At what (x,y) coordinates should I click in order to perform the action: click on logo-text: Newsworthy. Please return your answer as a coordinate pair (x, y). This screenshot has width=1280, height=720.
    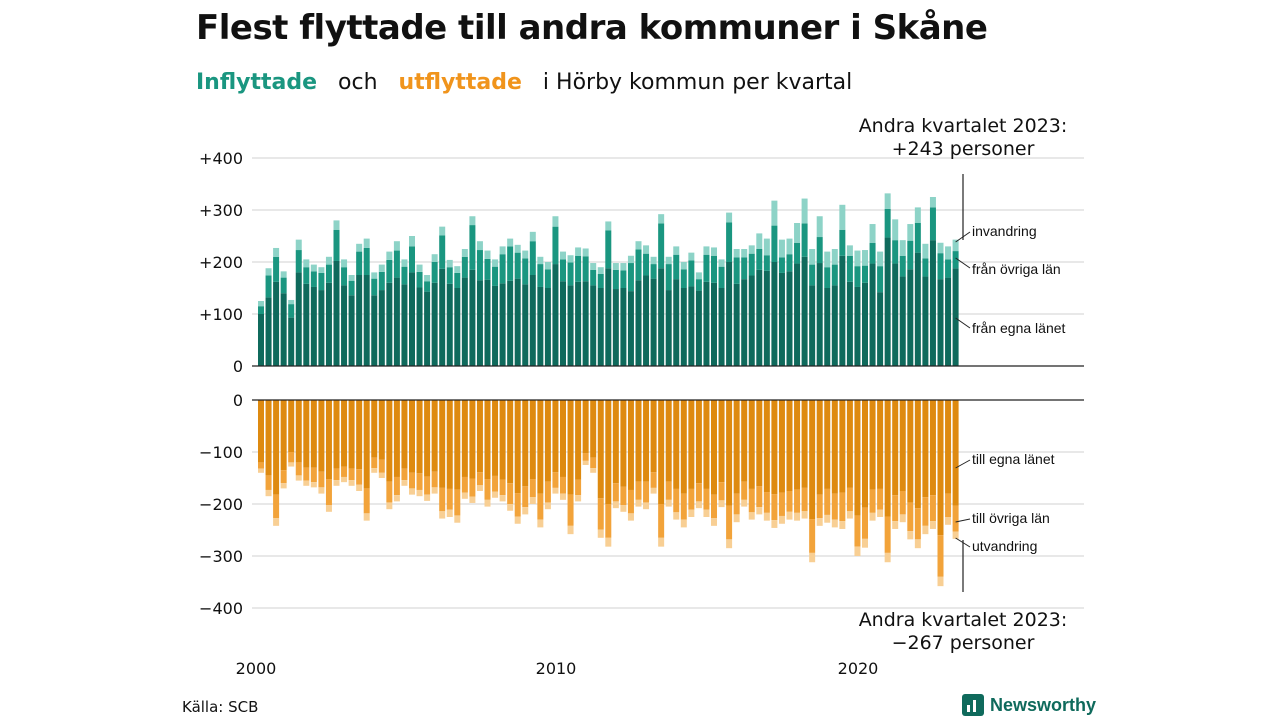
    Looking at the image, I should click on (1043, 704).